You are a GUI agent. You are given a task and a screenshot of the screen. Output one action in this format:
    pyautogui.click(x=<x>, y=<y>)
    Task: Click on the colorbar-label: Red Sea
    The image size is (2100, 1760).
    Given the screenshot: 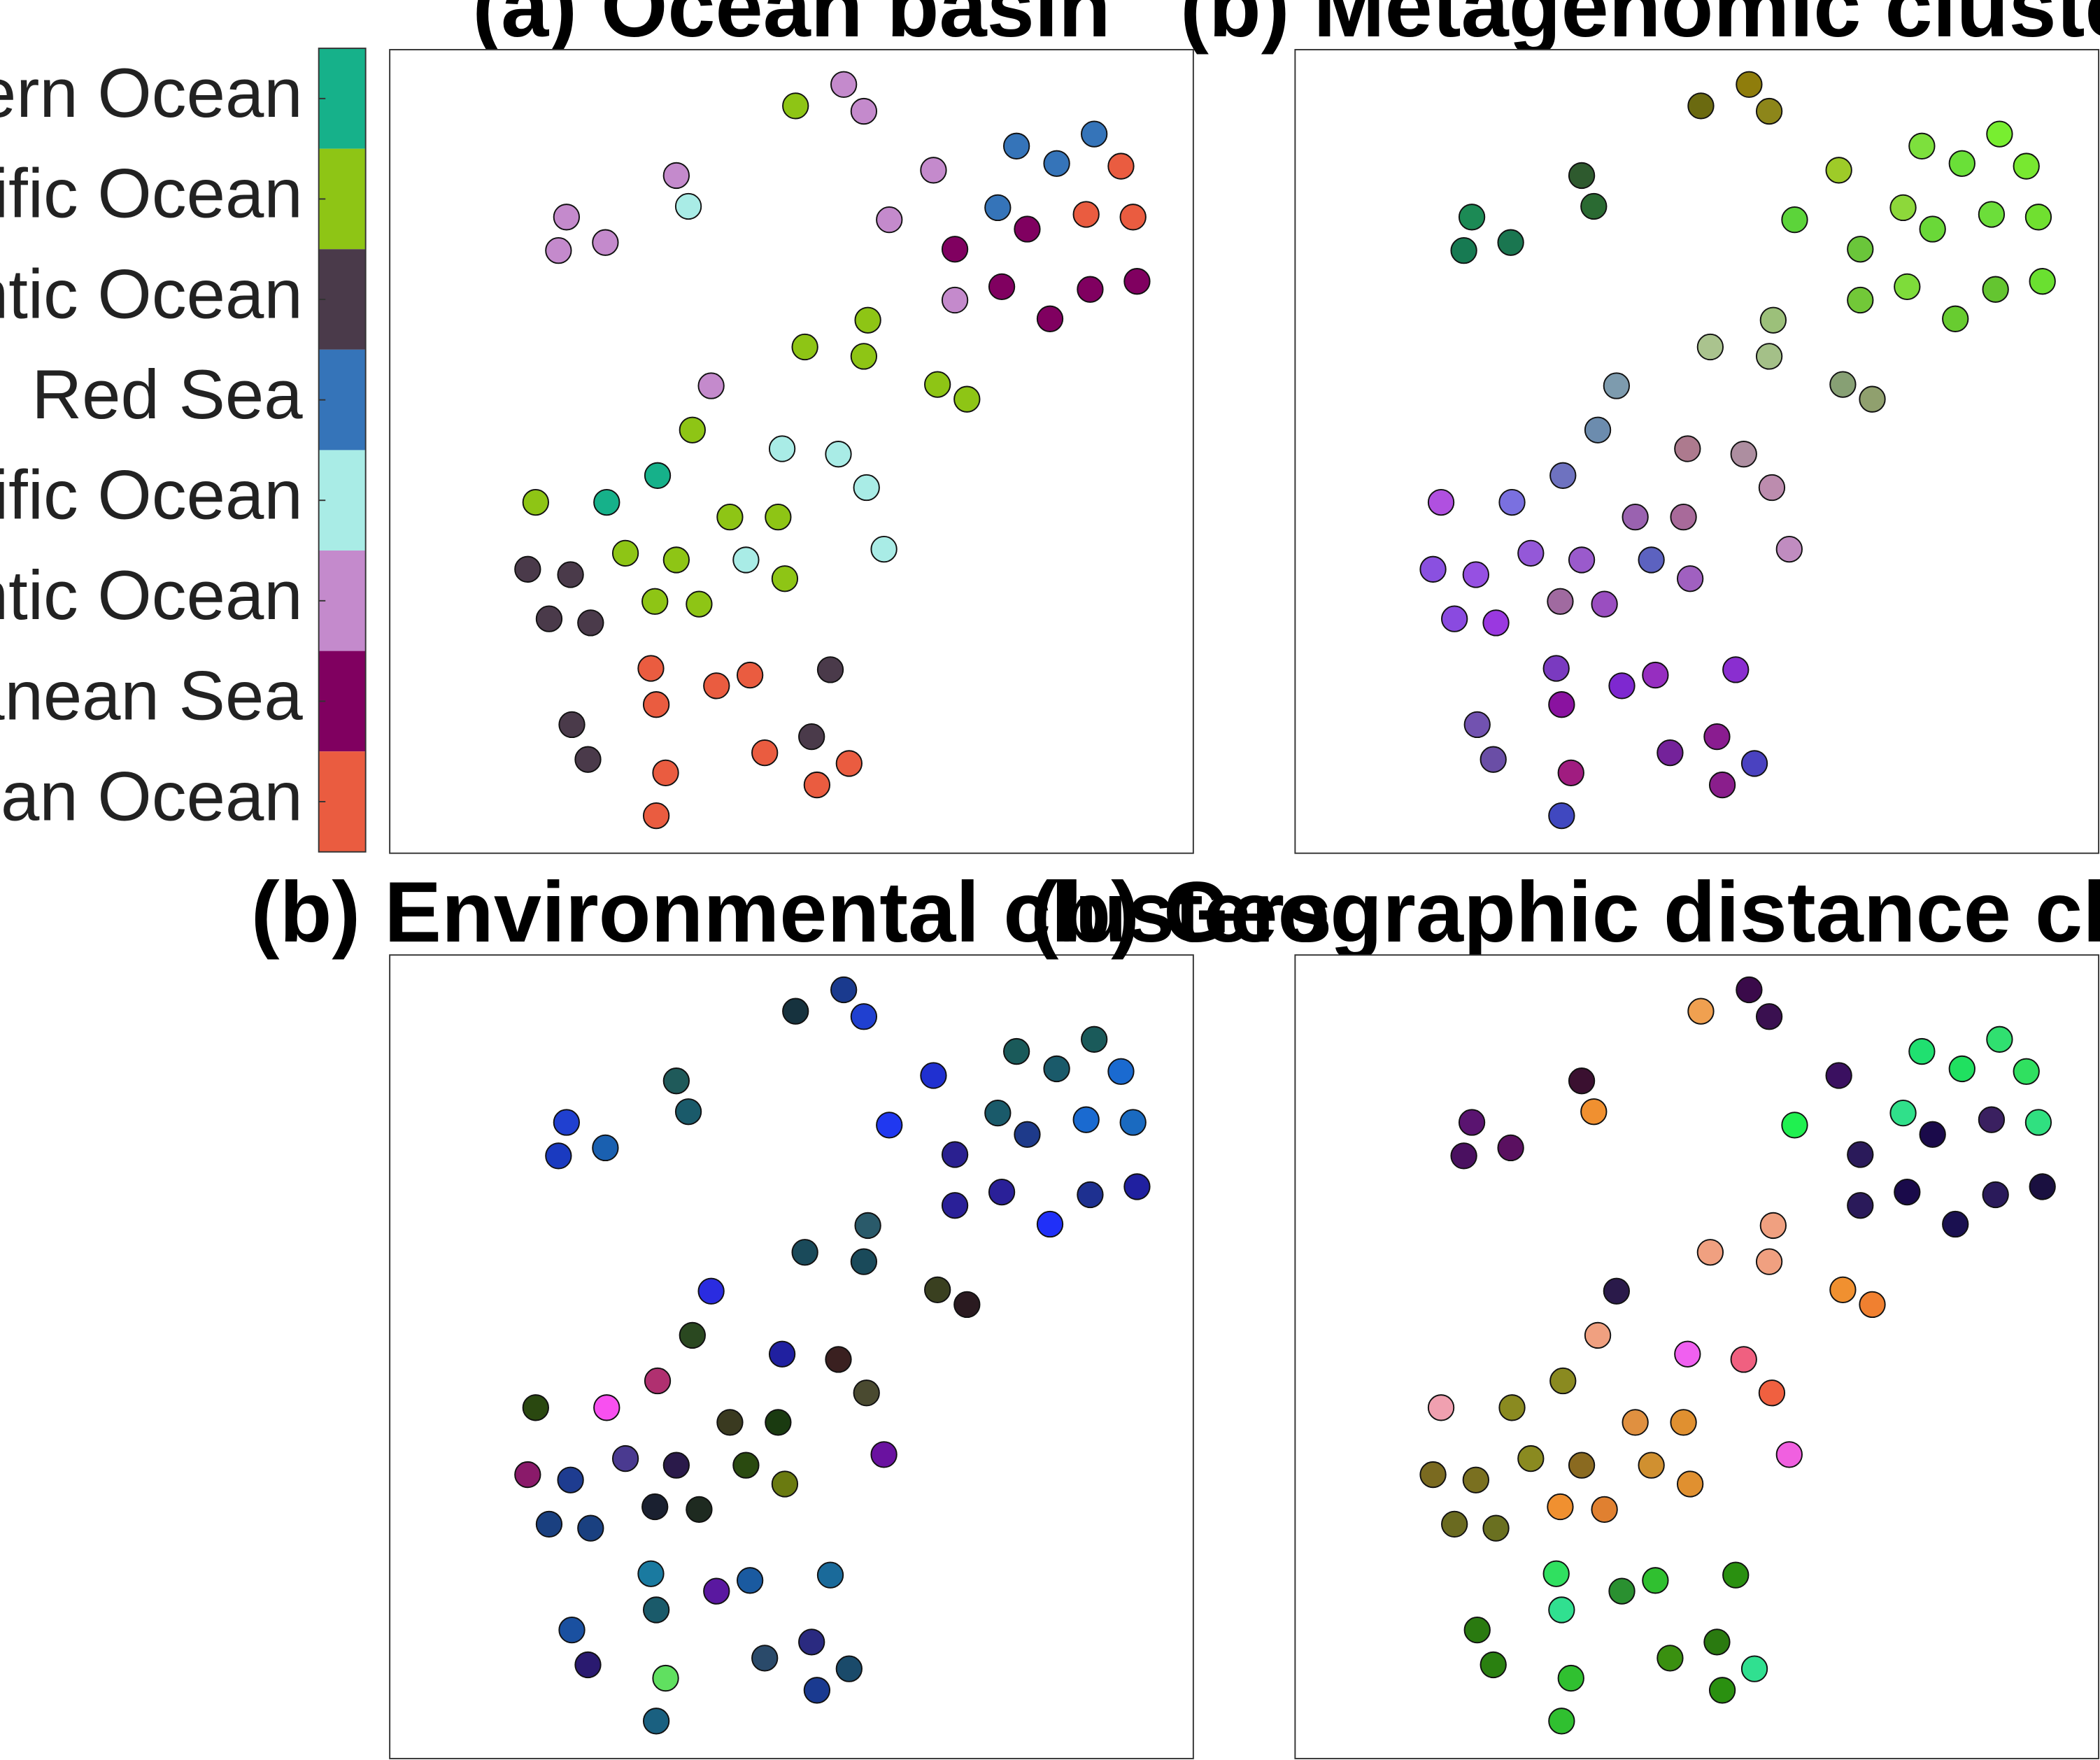 What is the action you would take?
    pyautogui.click(x=167, y=395)
    